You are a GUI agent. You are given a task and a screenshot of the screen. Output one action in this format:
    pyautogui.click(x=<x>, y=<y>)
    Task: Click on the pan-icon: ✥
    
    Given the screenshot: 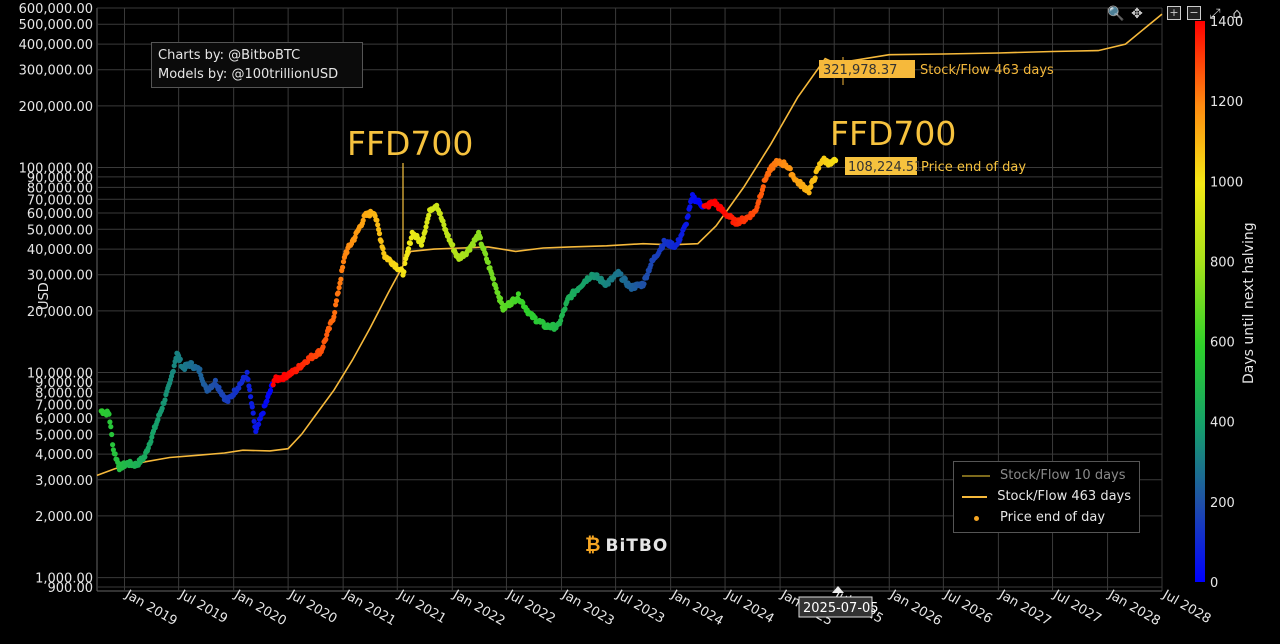 What is the action you would take?
    pyautogui.click(x=1137, y=14)
    